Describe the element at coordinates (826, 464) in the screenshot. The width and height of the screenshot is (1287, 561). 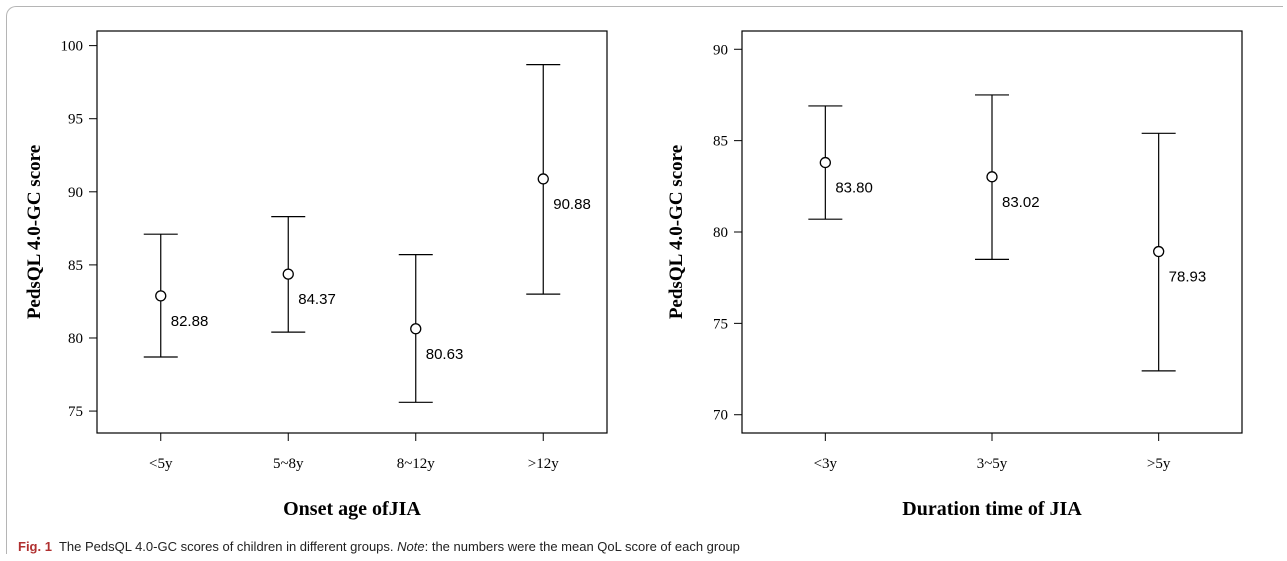
I see `x-tick-label: <3y` at that location.